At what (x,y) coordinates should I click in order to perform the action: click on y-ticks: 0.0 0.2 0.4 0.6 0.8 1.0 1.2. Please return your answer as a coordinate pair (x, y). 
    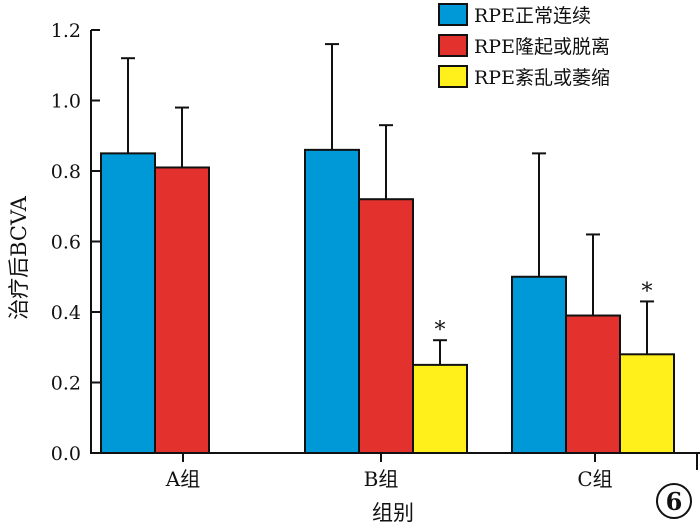
    Looking at the image, I should click on (75, 242).